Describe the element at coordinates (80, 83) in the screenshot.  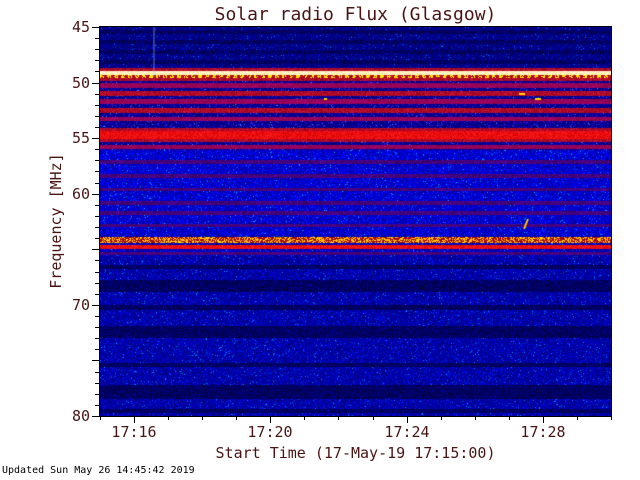
I see `y-axis-tick-label: 50` at that location.